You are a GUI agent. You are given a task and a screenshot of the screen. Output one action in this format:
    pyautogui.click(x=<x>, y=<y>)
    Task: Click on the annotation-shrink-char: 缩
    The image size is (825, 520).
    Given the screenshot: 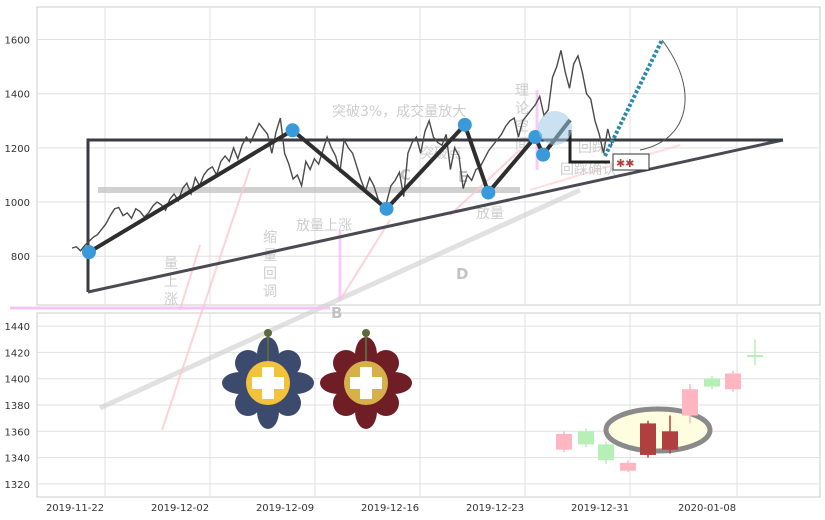 What is the action you would take?
    pyautogui.click(x=270, y=238)
    